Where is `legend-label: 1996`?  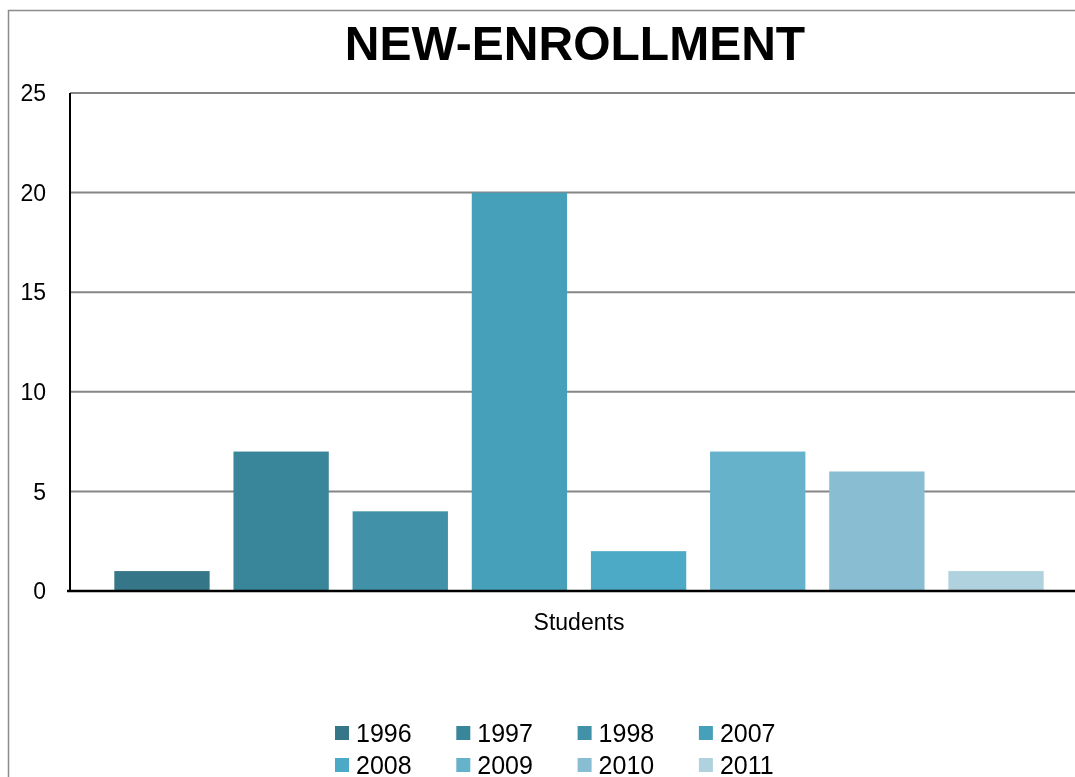 legend-label: 1996 is located at coordinates (384, 733).